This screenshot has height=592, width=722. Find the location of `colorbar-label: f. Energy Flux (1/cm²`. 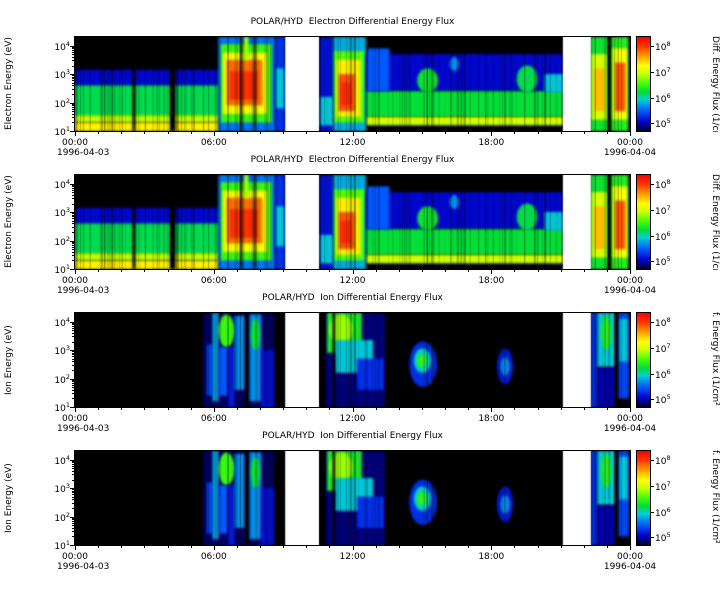

colorbar-label: f. Energy Flux (1/cm² is located at coordinates (715, 359).